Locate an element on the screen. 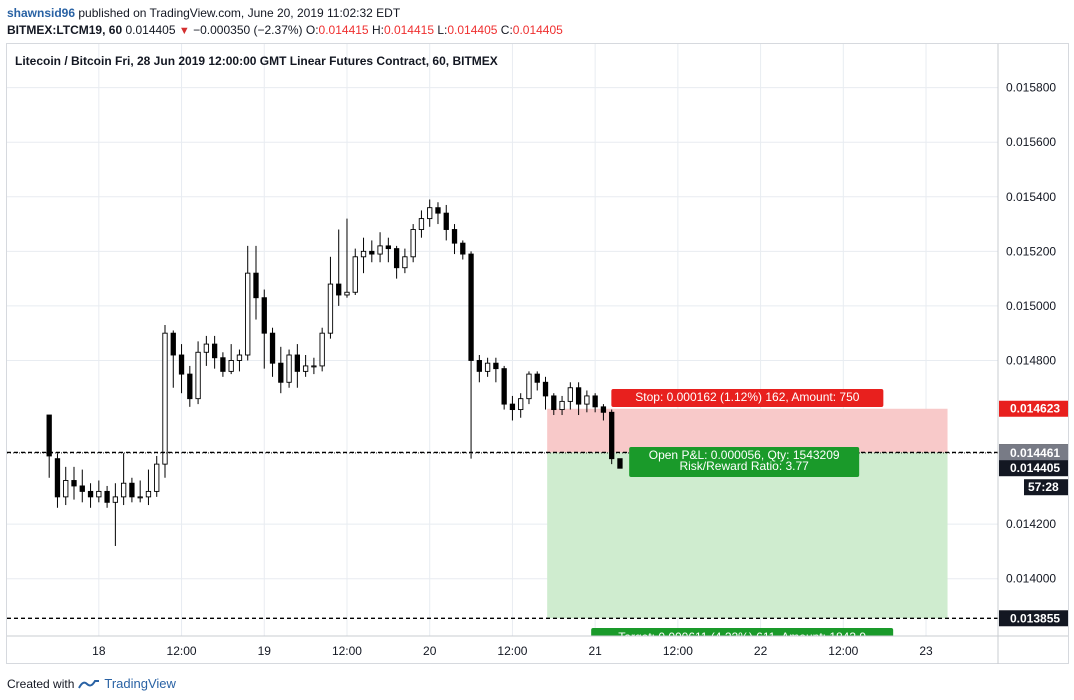 The image size is (1074, 700). ohlc-high-label: H: is located at coordinates (377, 30).